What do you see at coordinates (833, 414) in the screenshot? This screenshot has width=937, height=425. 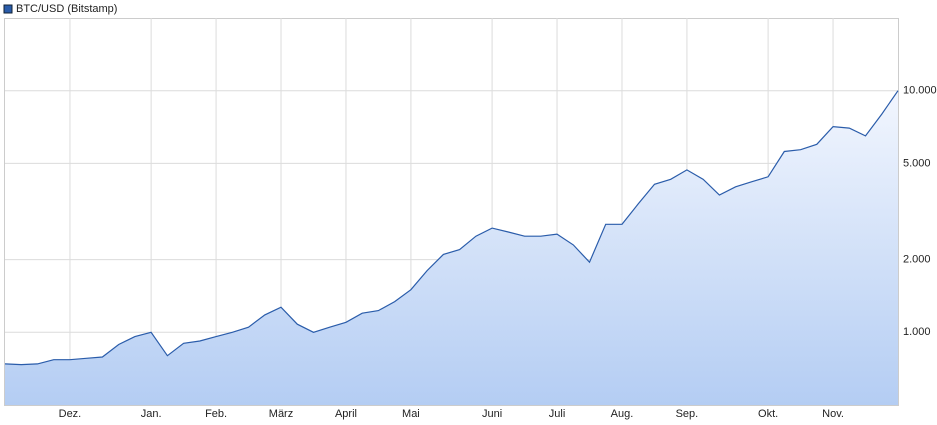 I see `x-tick-label: Nov.` at bounding box center [833, 414].